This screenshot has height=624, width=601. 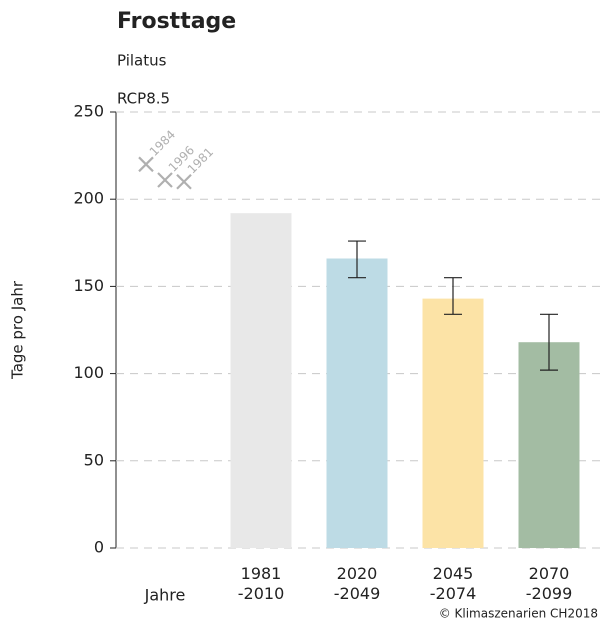 I want to click on chart-title: Frosttage, so click(x=176, y=21).